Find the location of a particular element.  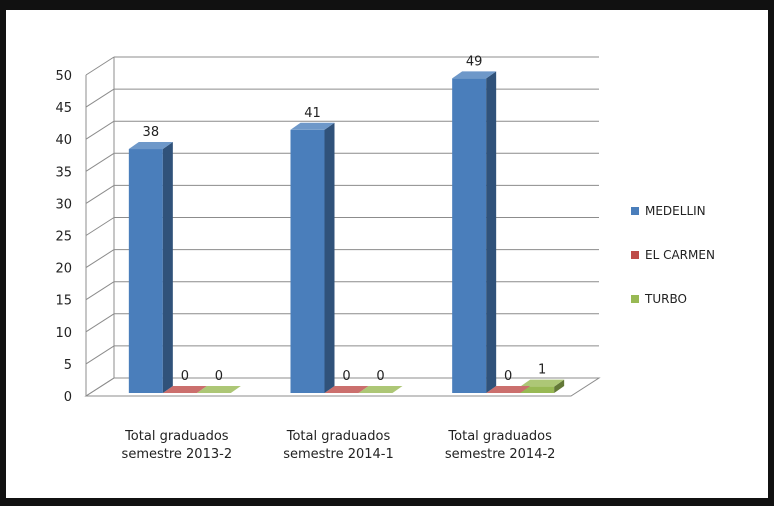

category-label-line: semestre 2014-2 is located at coordinates (500, 454).